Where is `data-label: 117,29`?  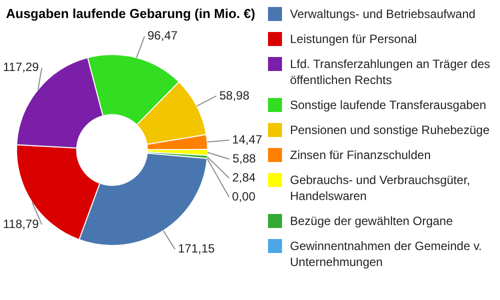 data-label: 117,29 is located at coordinates (21, 67).